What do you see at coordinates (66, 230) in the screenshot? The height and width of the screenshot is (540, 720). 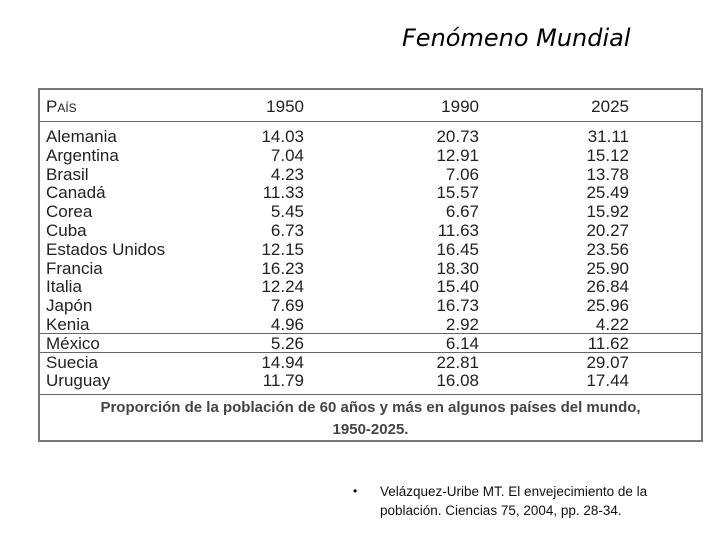 I see `country-cell: Cuba` at bounding box center [66, 230].